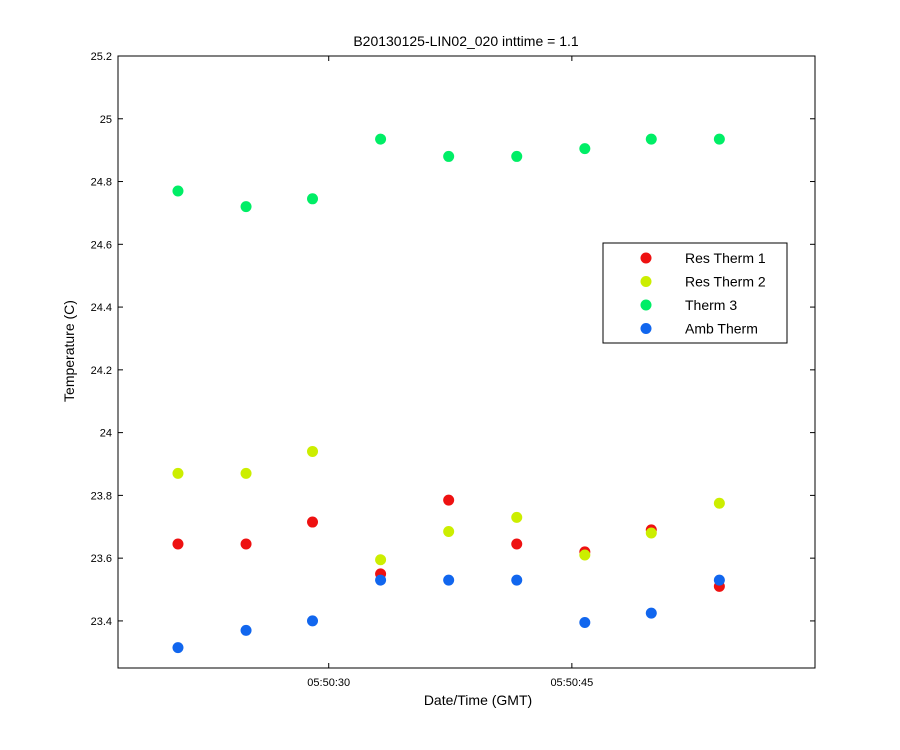  Describe the element at coordinates (69, 351) in the screenshot. I see `y-axis-label: Temperature (C)` at that location.